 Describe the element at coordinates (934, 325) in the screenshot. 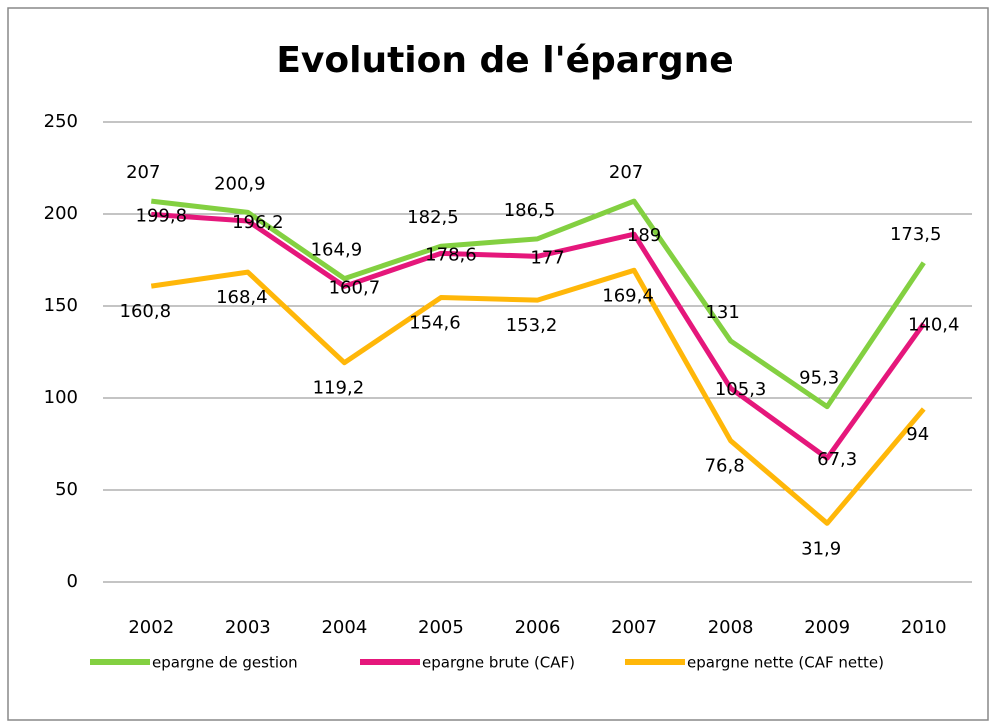

I see `data-label: 140,4` at that location.